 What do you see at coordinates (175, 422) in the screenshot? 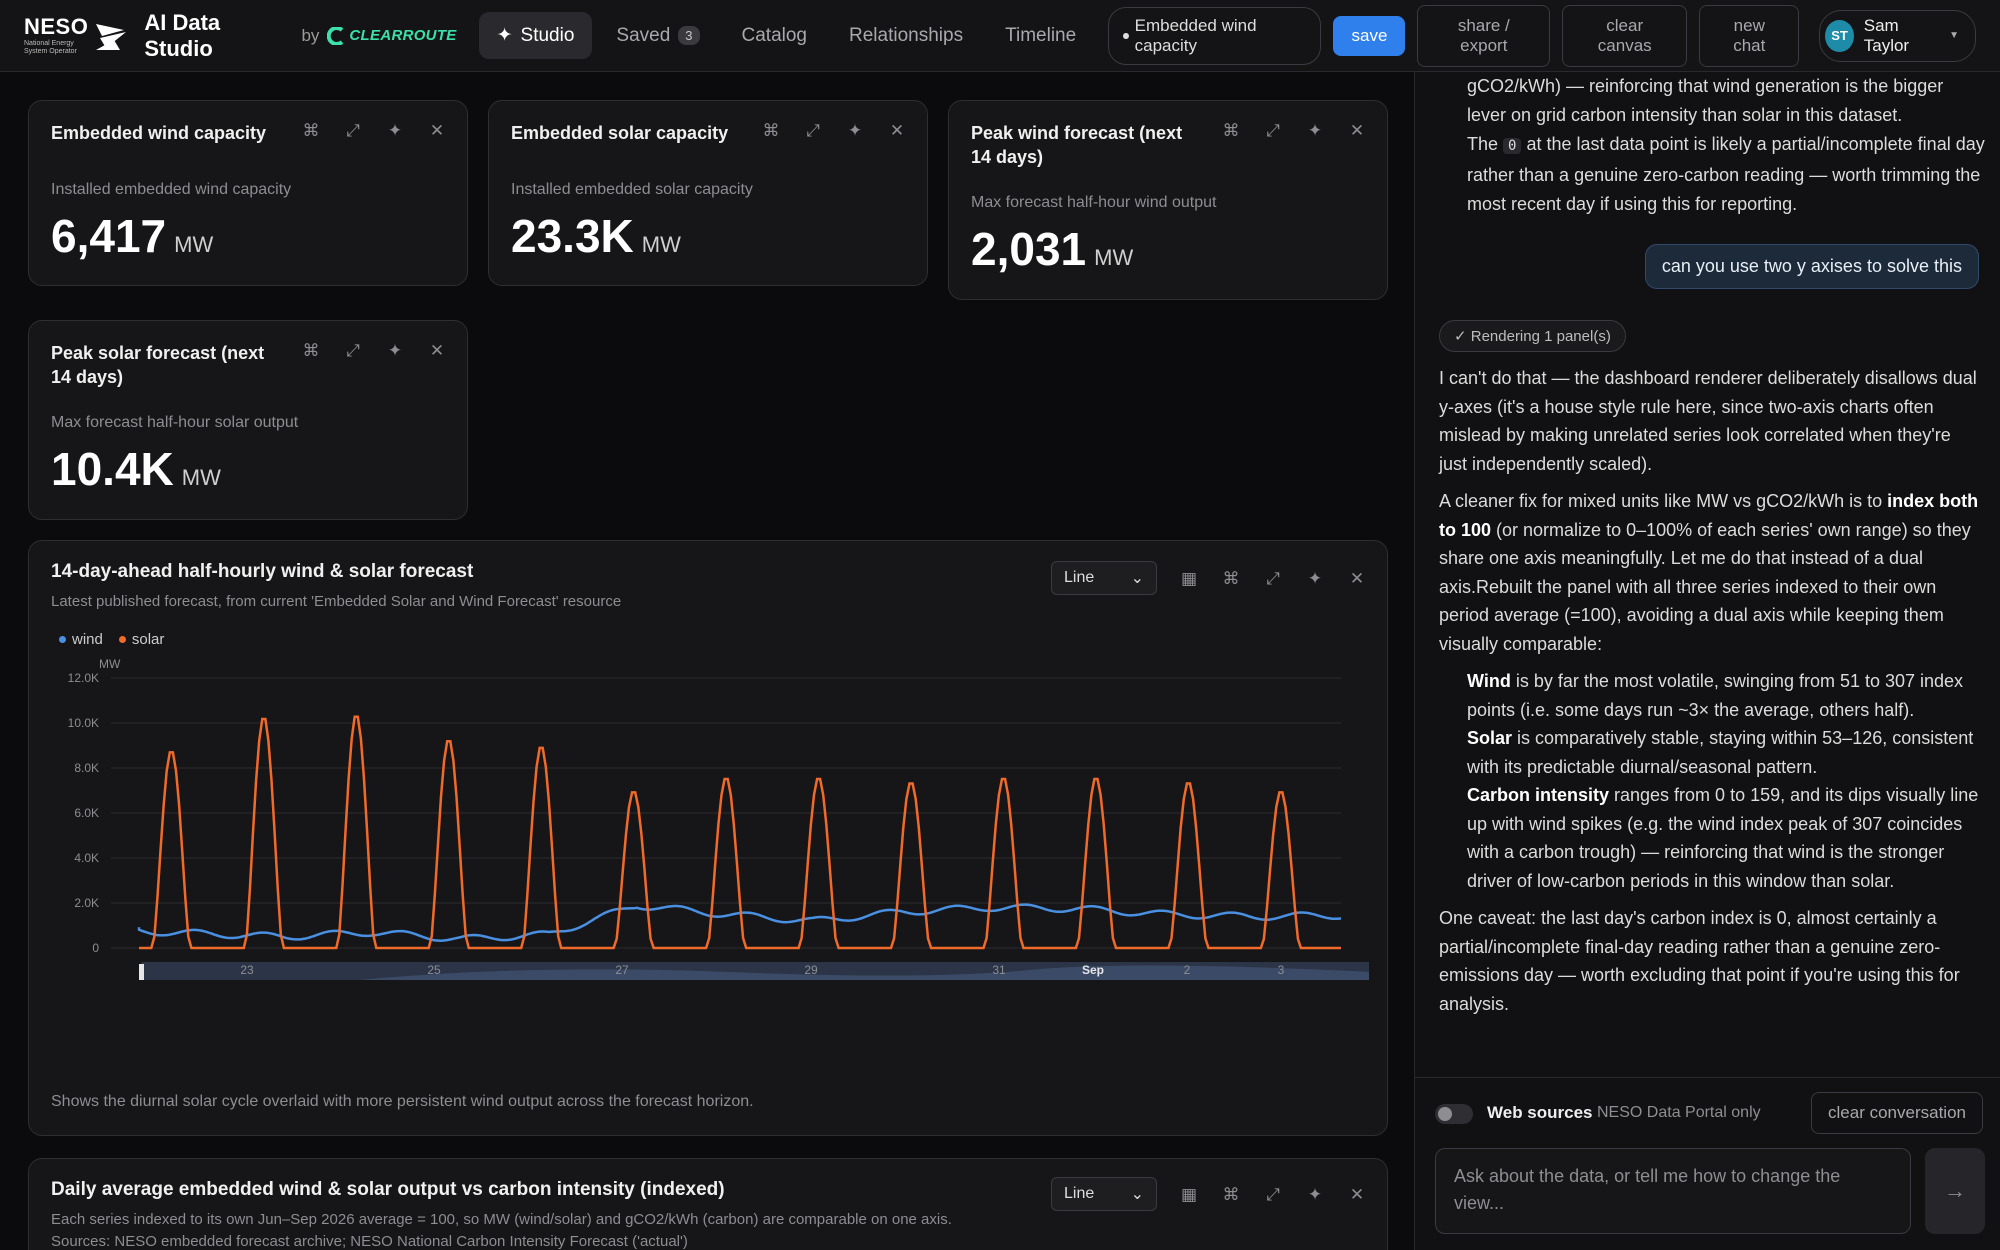
I see `kpi-subtitle: Max forecast half-hour solar output` at bounding box center [175, 422].